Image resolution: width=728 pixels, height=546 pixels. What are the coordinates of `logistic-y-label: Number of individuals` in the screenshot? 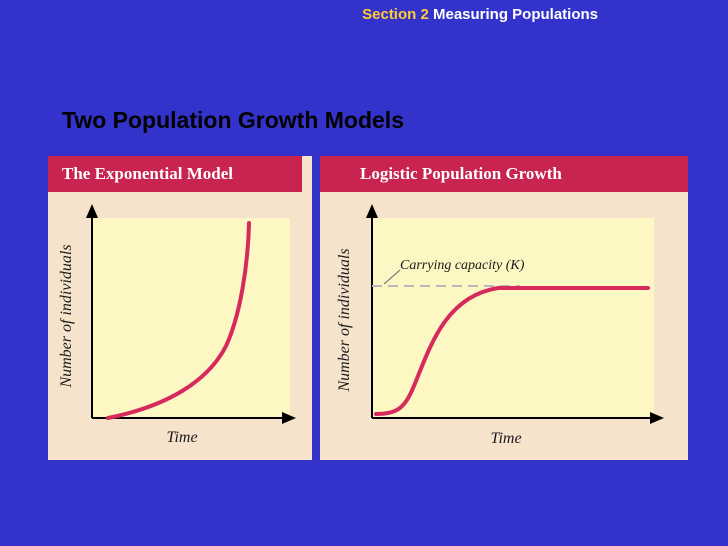 It's located at (344, 320).